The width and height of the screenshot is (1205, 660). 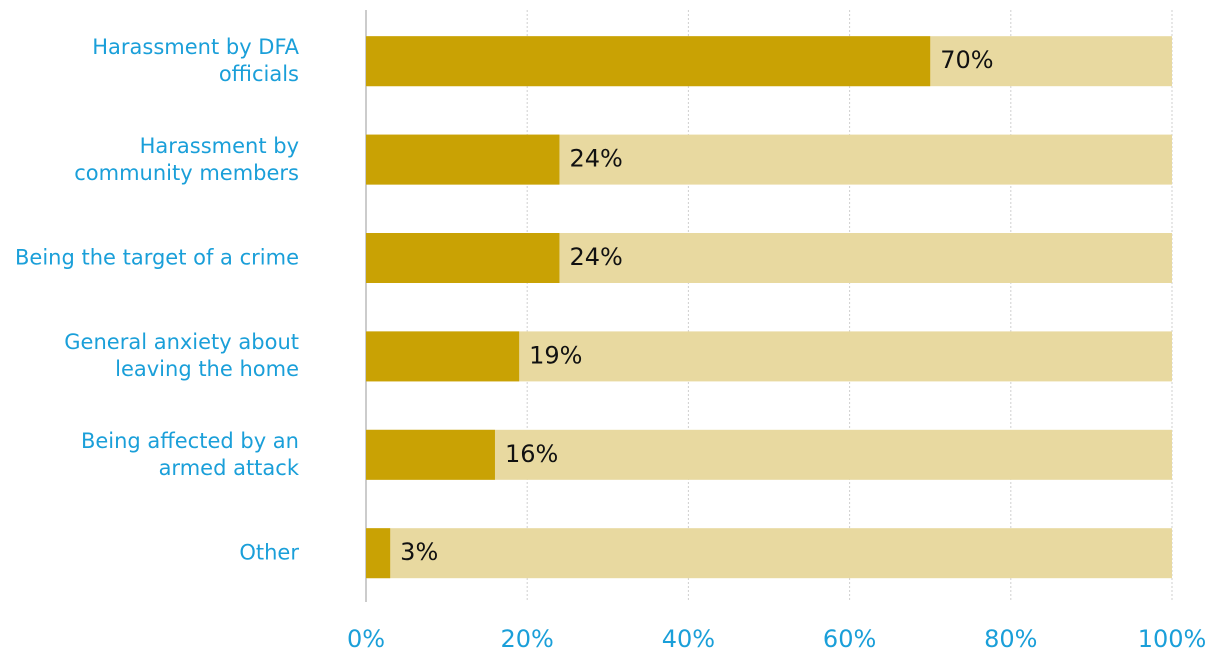 I want to click on x-tick-label: 40%, so click(x=688, y=639).